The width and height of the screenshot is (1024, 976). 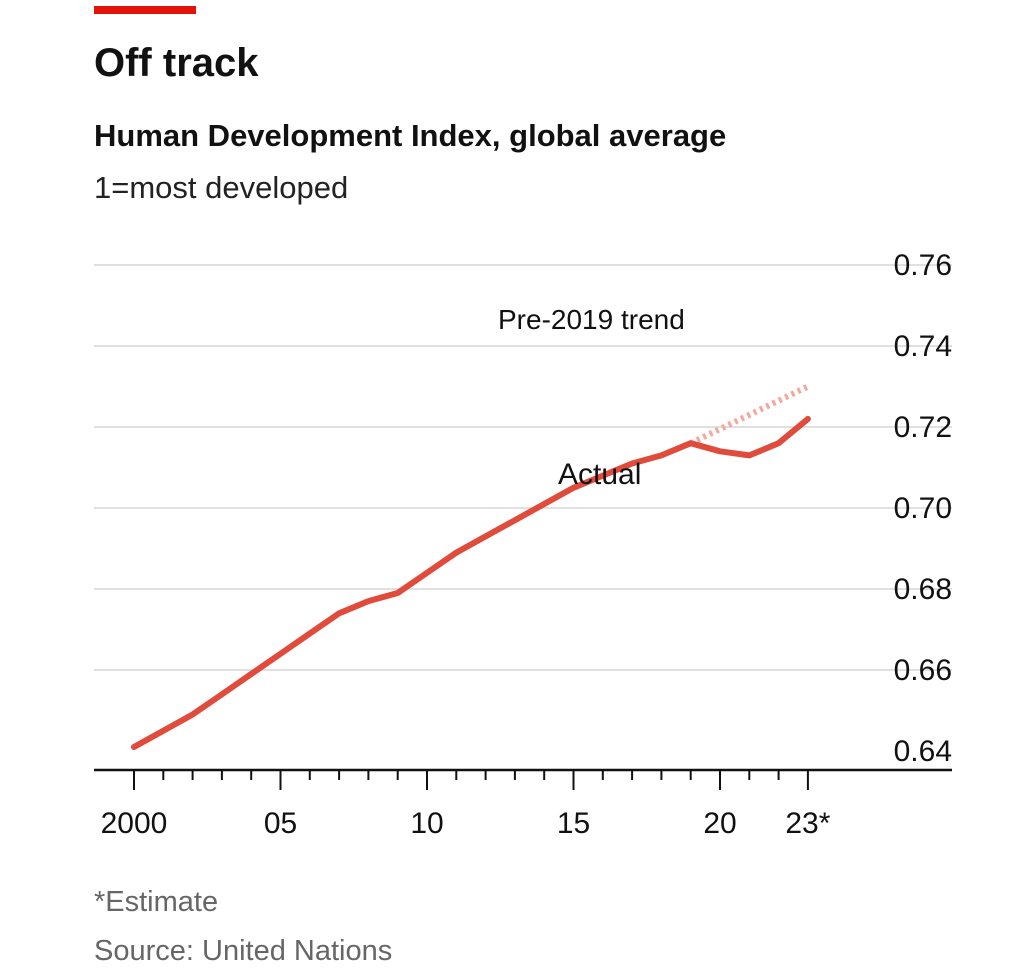 What do you see at coordinates (410, 135) in the screenshot?
I see `chart-subtitle: Human Development Index, global average` at bounding box center [410, 135].